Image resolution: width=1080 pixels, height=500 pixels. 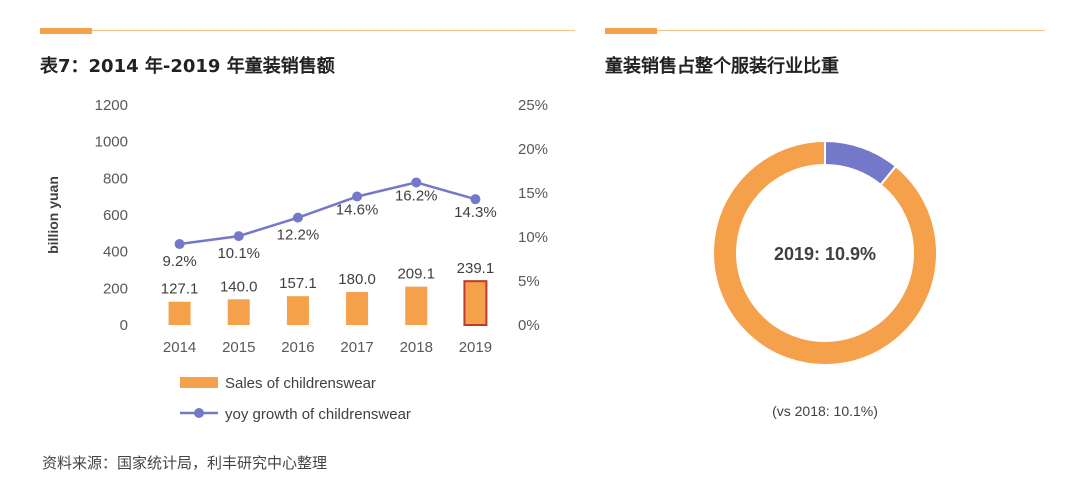 What do you see at coordinates (475, 347) in the screenshot?
I see `x-tick-label: 2019` at bounding box center [475, 347].